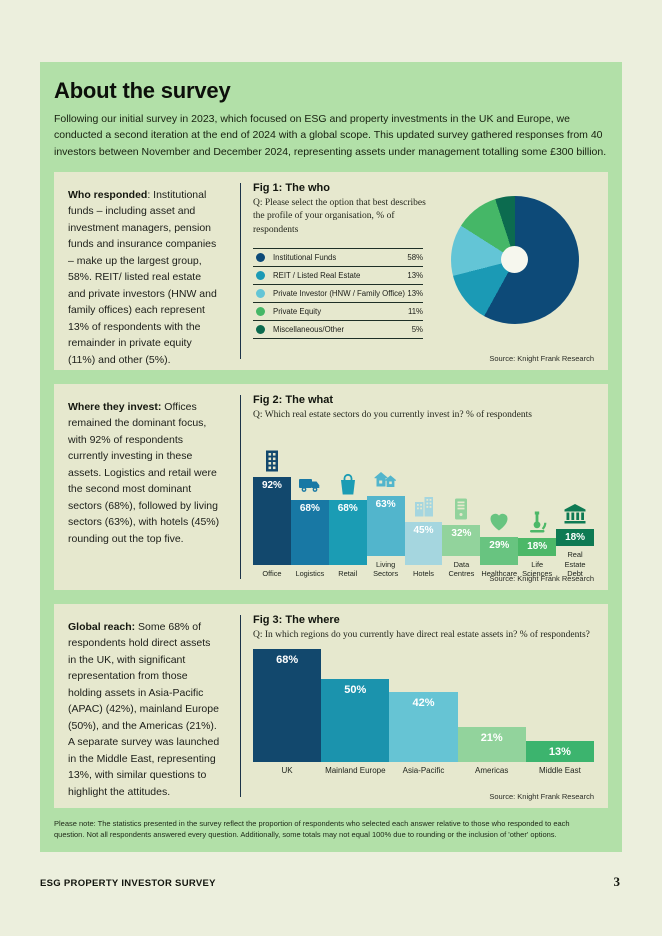 The width and height of the screenshot is (662, 936). I want to click on legend-row: Miscellaneous/Other 5%, so click(338, 330).